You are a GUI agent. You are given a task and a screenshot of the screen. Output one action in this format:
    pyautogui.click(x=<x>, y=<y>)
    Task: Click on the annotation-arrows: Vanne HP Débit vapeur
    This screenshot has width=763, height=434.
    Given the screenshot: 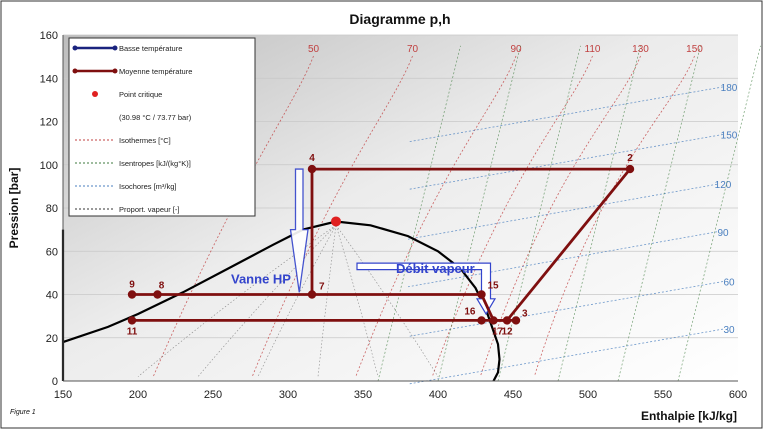 What is the action you would take?
    pyautogui.click(x=364, y=242)
    